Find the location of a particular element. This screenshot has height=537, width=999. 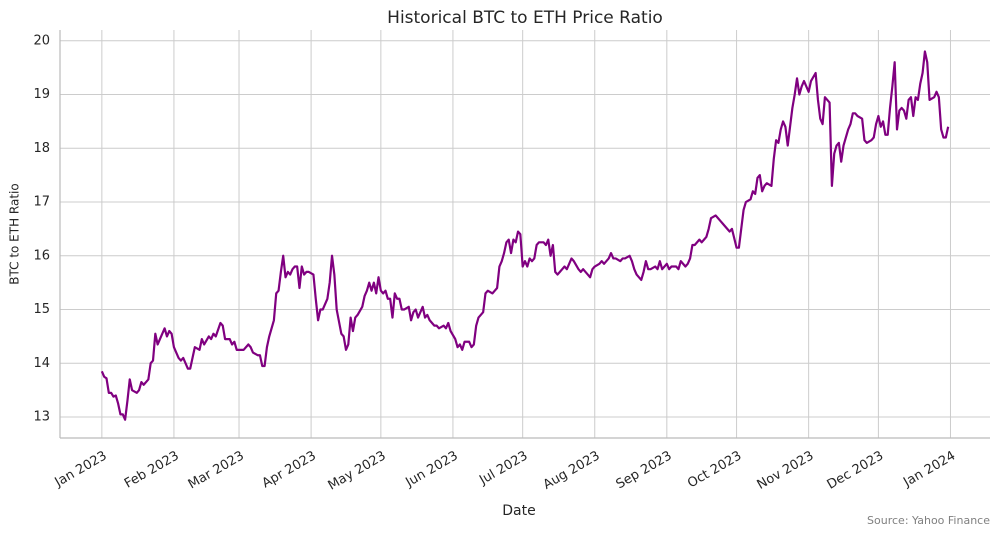

x-axis-label: Date is located at coordinates (518, 511).